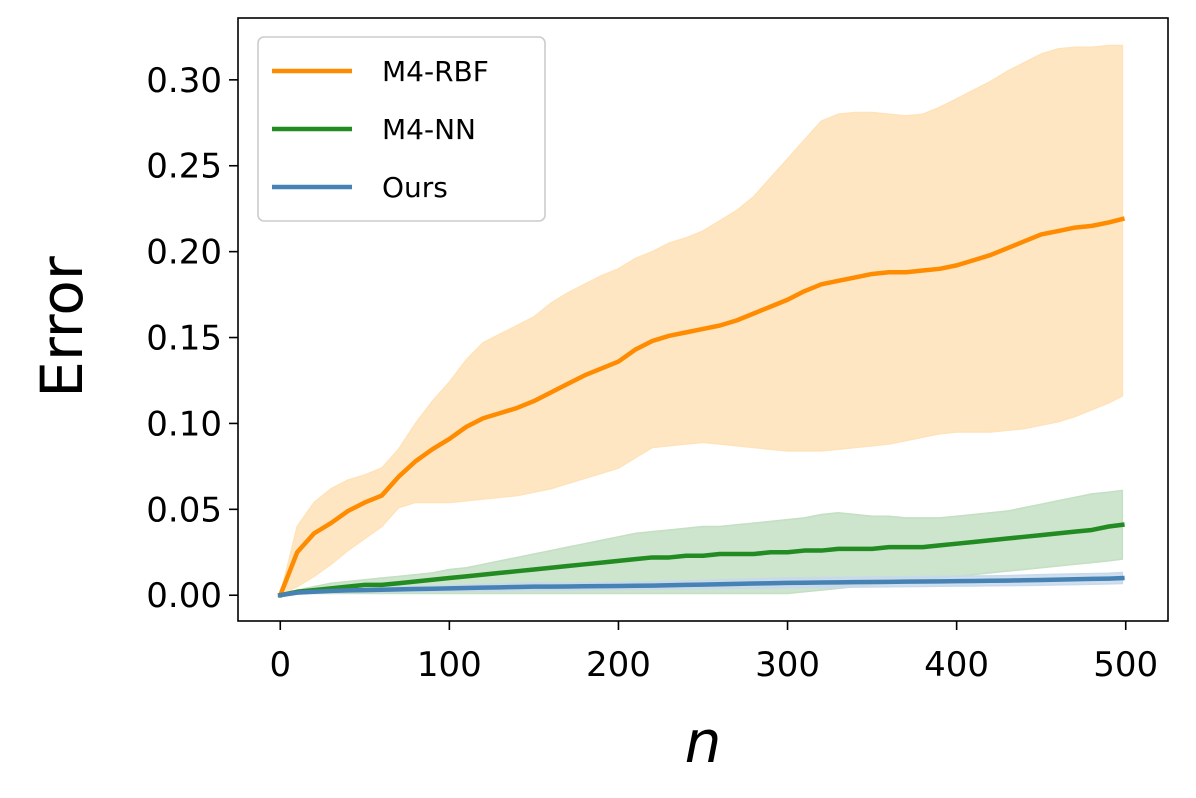 Image resolution: width=1196 pixels, height=798 pixels. What do you see at coordinates (449, 665) in the screenshot?
I see `x-tick-label: 100` at bounding box center [449, 665].